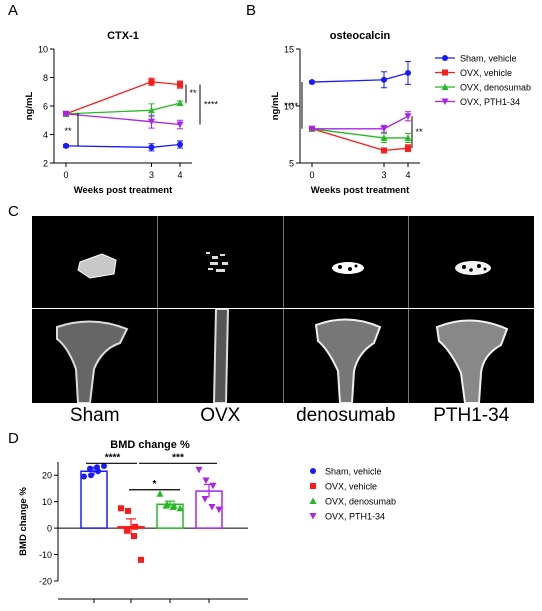 The width and height of the screenshot is (542, 611). Describe the element at coordinates (151, 175) in the screenshot. I see `ctx1-xtick-label: 3` at that location.